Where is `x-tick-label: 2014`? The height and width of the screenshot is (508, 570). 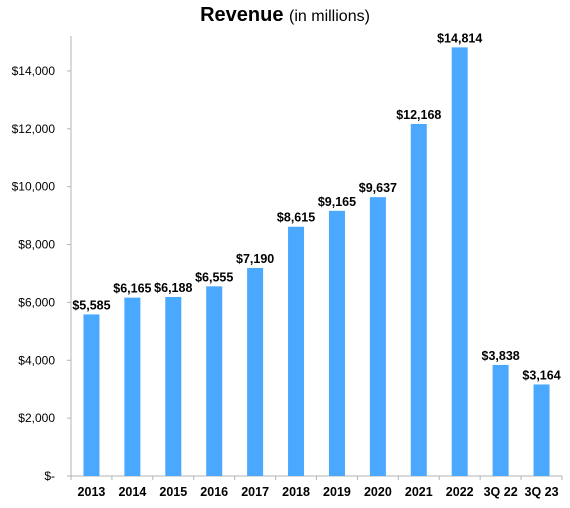 x-tick-label: 2014 is located at coordinates (132, 492).